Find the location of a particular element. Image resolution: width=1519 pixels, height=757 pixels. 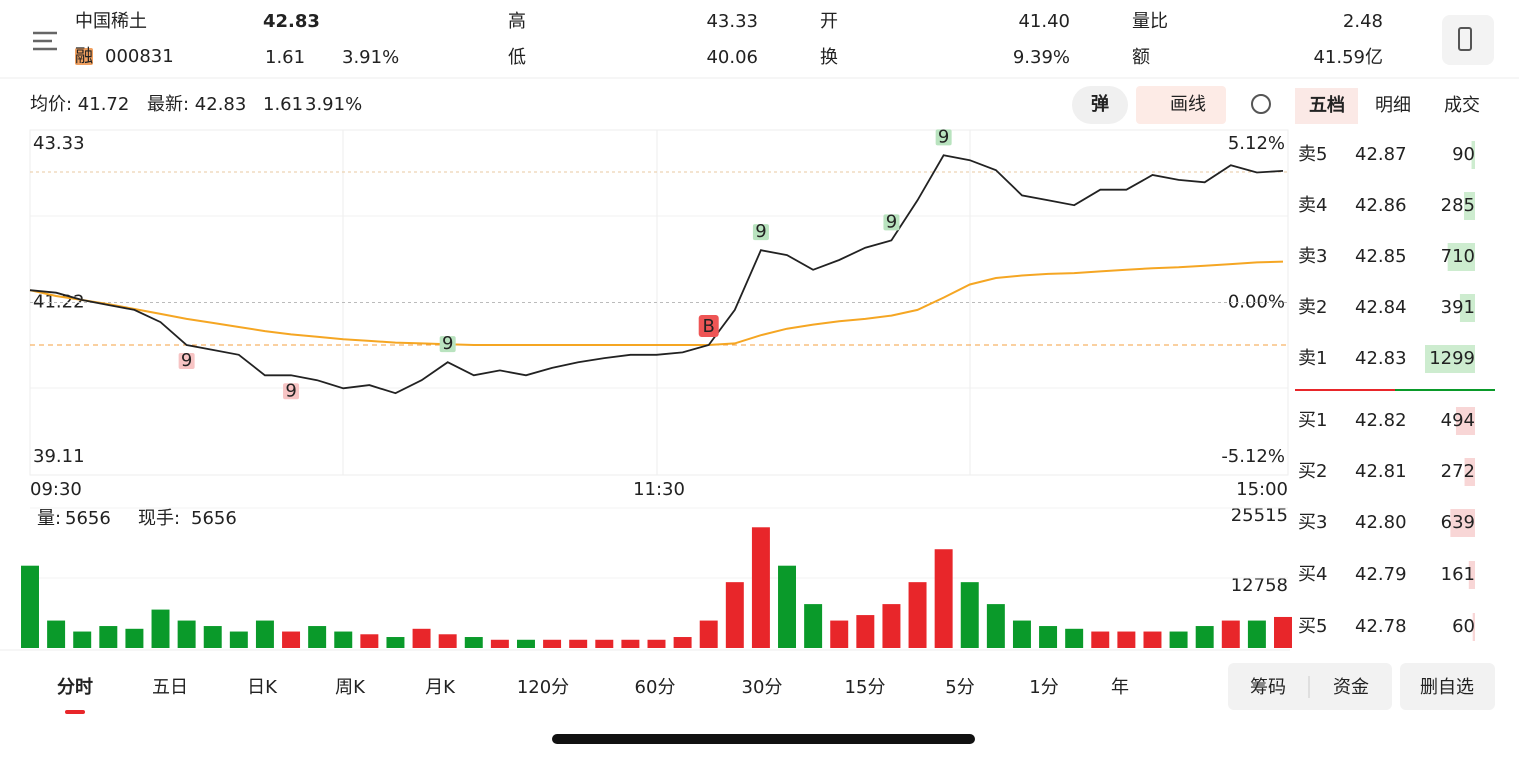

tab-underline is located at coordinates (75, 712).